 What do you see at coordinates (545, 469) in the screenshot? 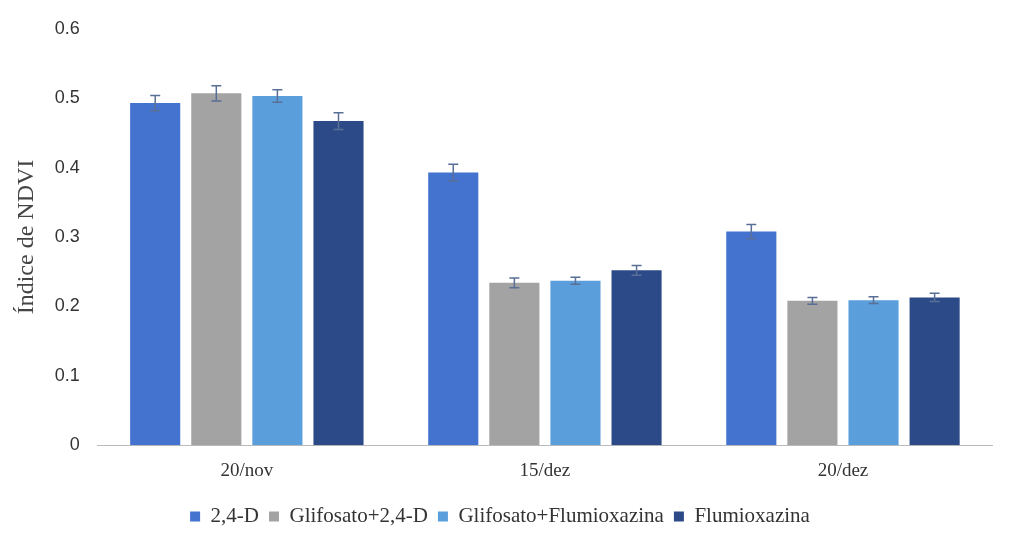
I see `x-tick-label: 15/dez` at bounding box center [545, 469].